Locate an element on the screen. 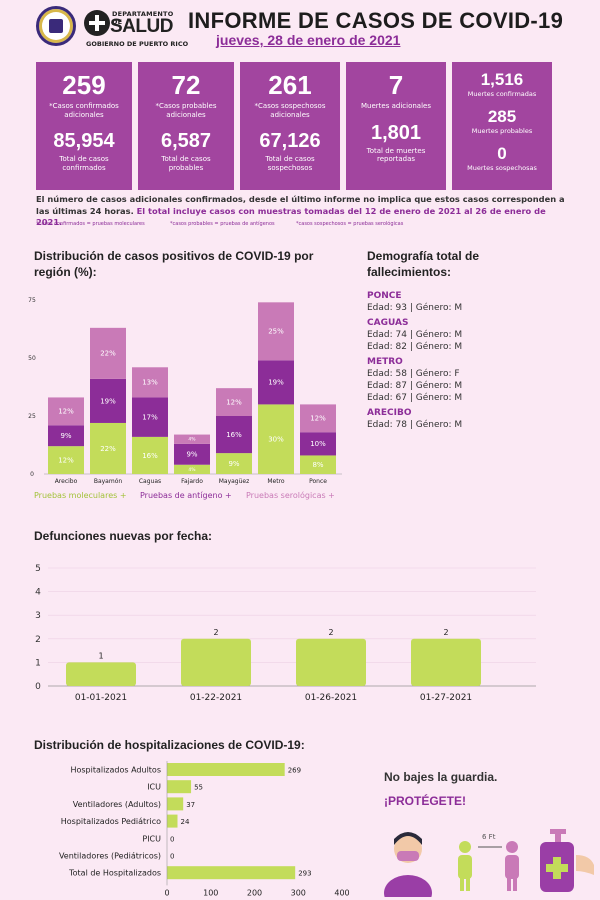 The width and height of the screenshot is (600, 900). deaths-confirmed-label: Muertes confirmadas is located at coordinates (502, 94).